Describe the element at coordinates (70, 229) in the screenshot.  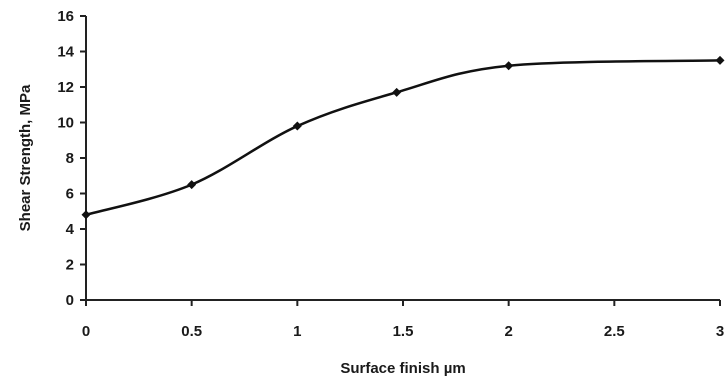
I see `y-tick-label: 4` at that location.